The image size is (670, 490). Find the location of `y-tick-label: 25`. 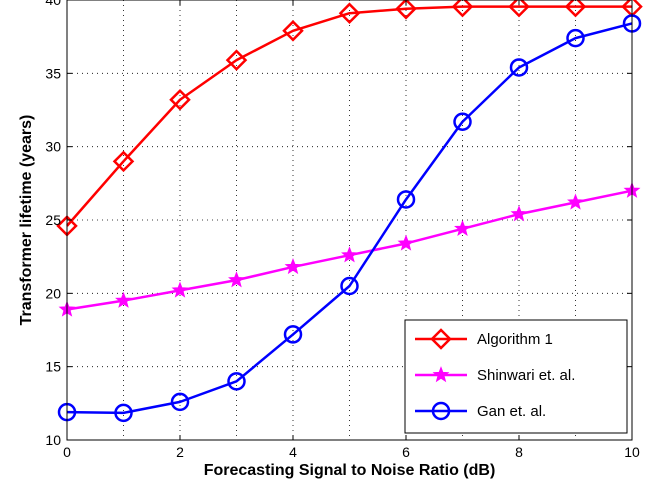

y-tick-label: 25 is located at coordinates (53, 220).